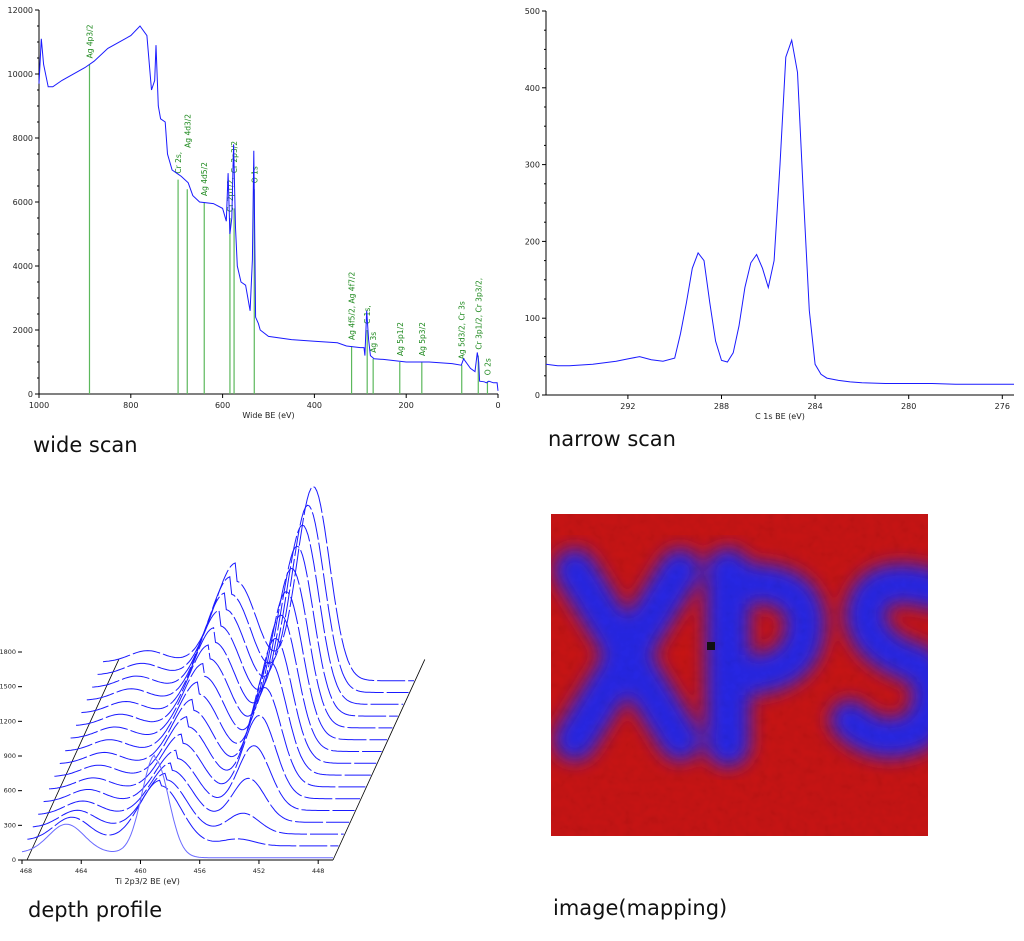 The image size is (1024, 941). I want to click on wide-y-tick-label: 12000, so click(20, 10).